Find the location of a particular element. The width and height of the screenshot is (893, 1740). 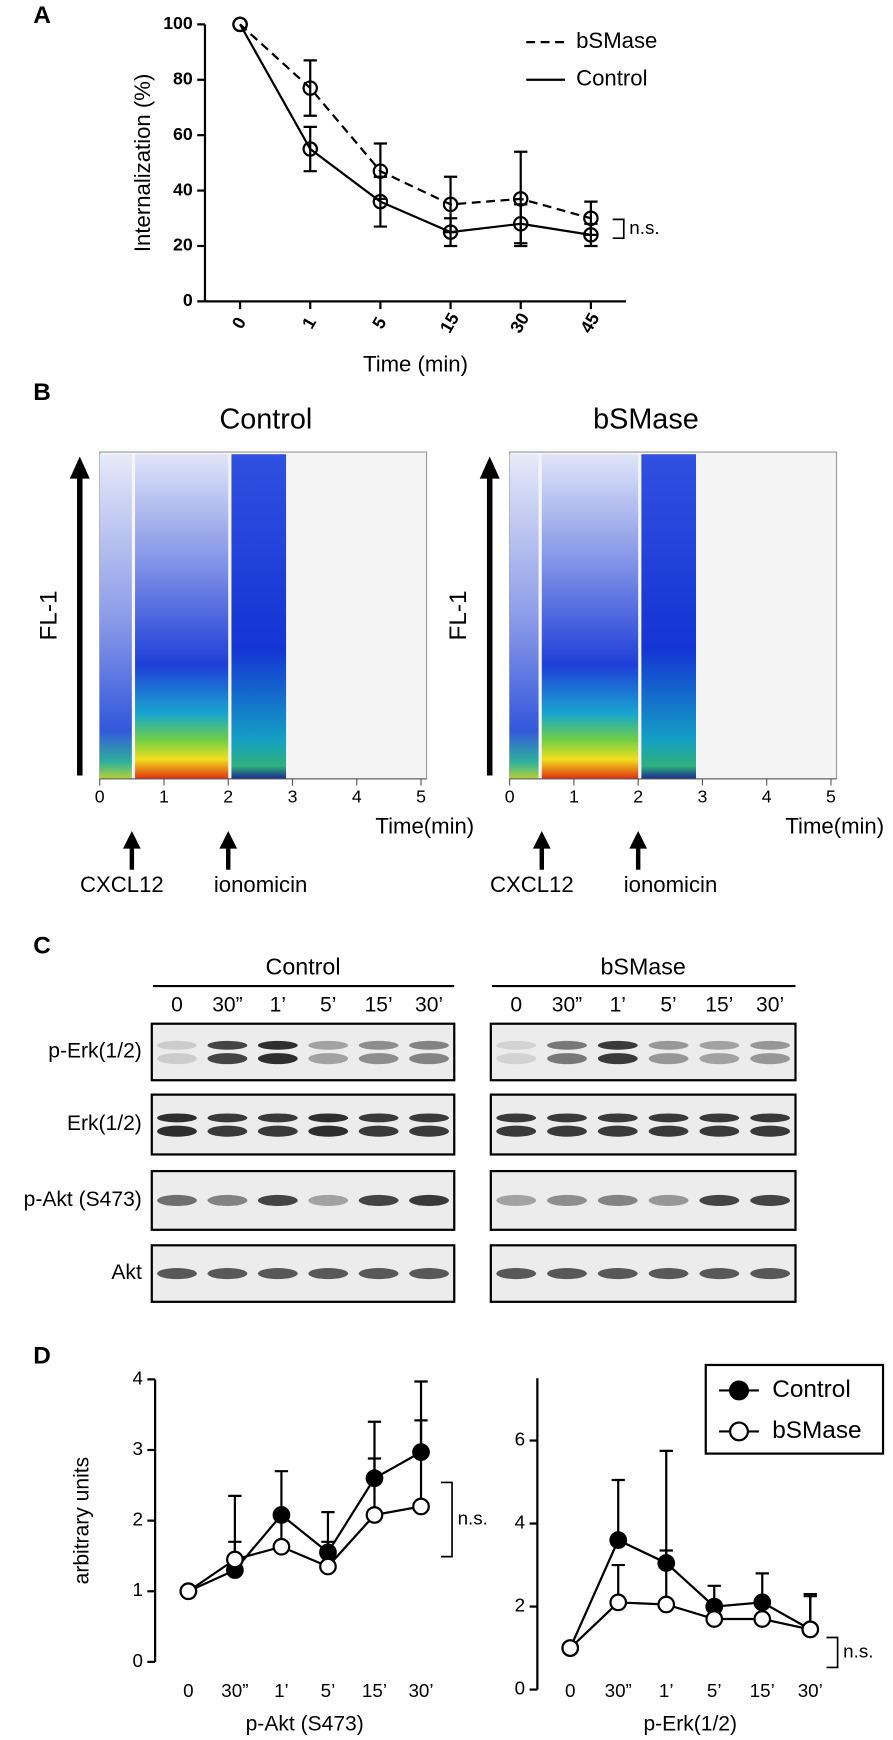

panel-label: A is located at coordinates (42, 15).